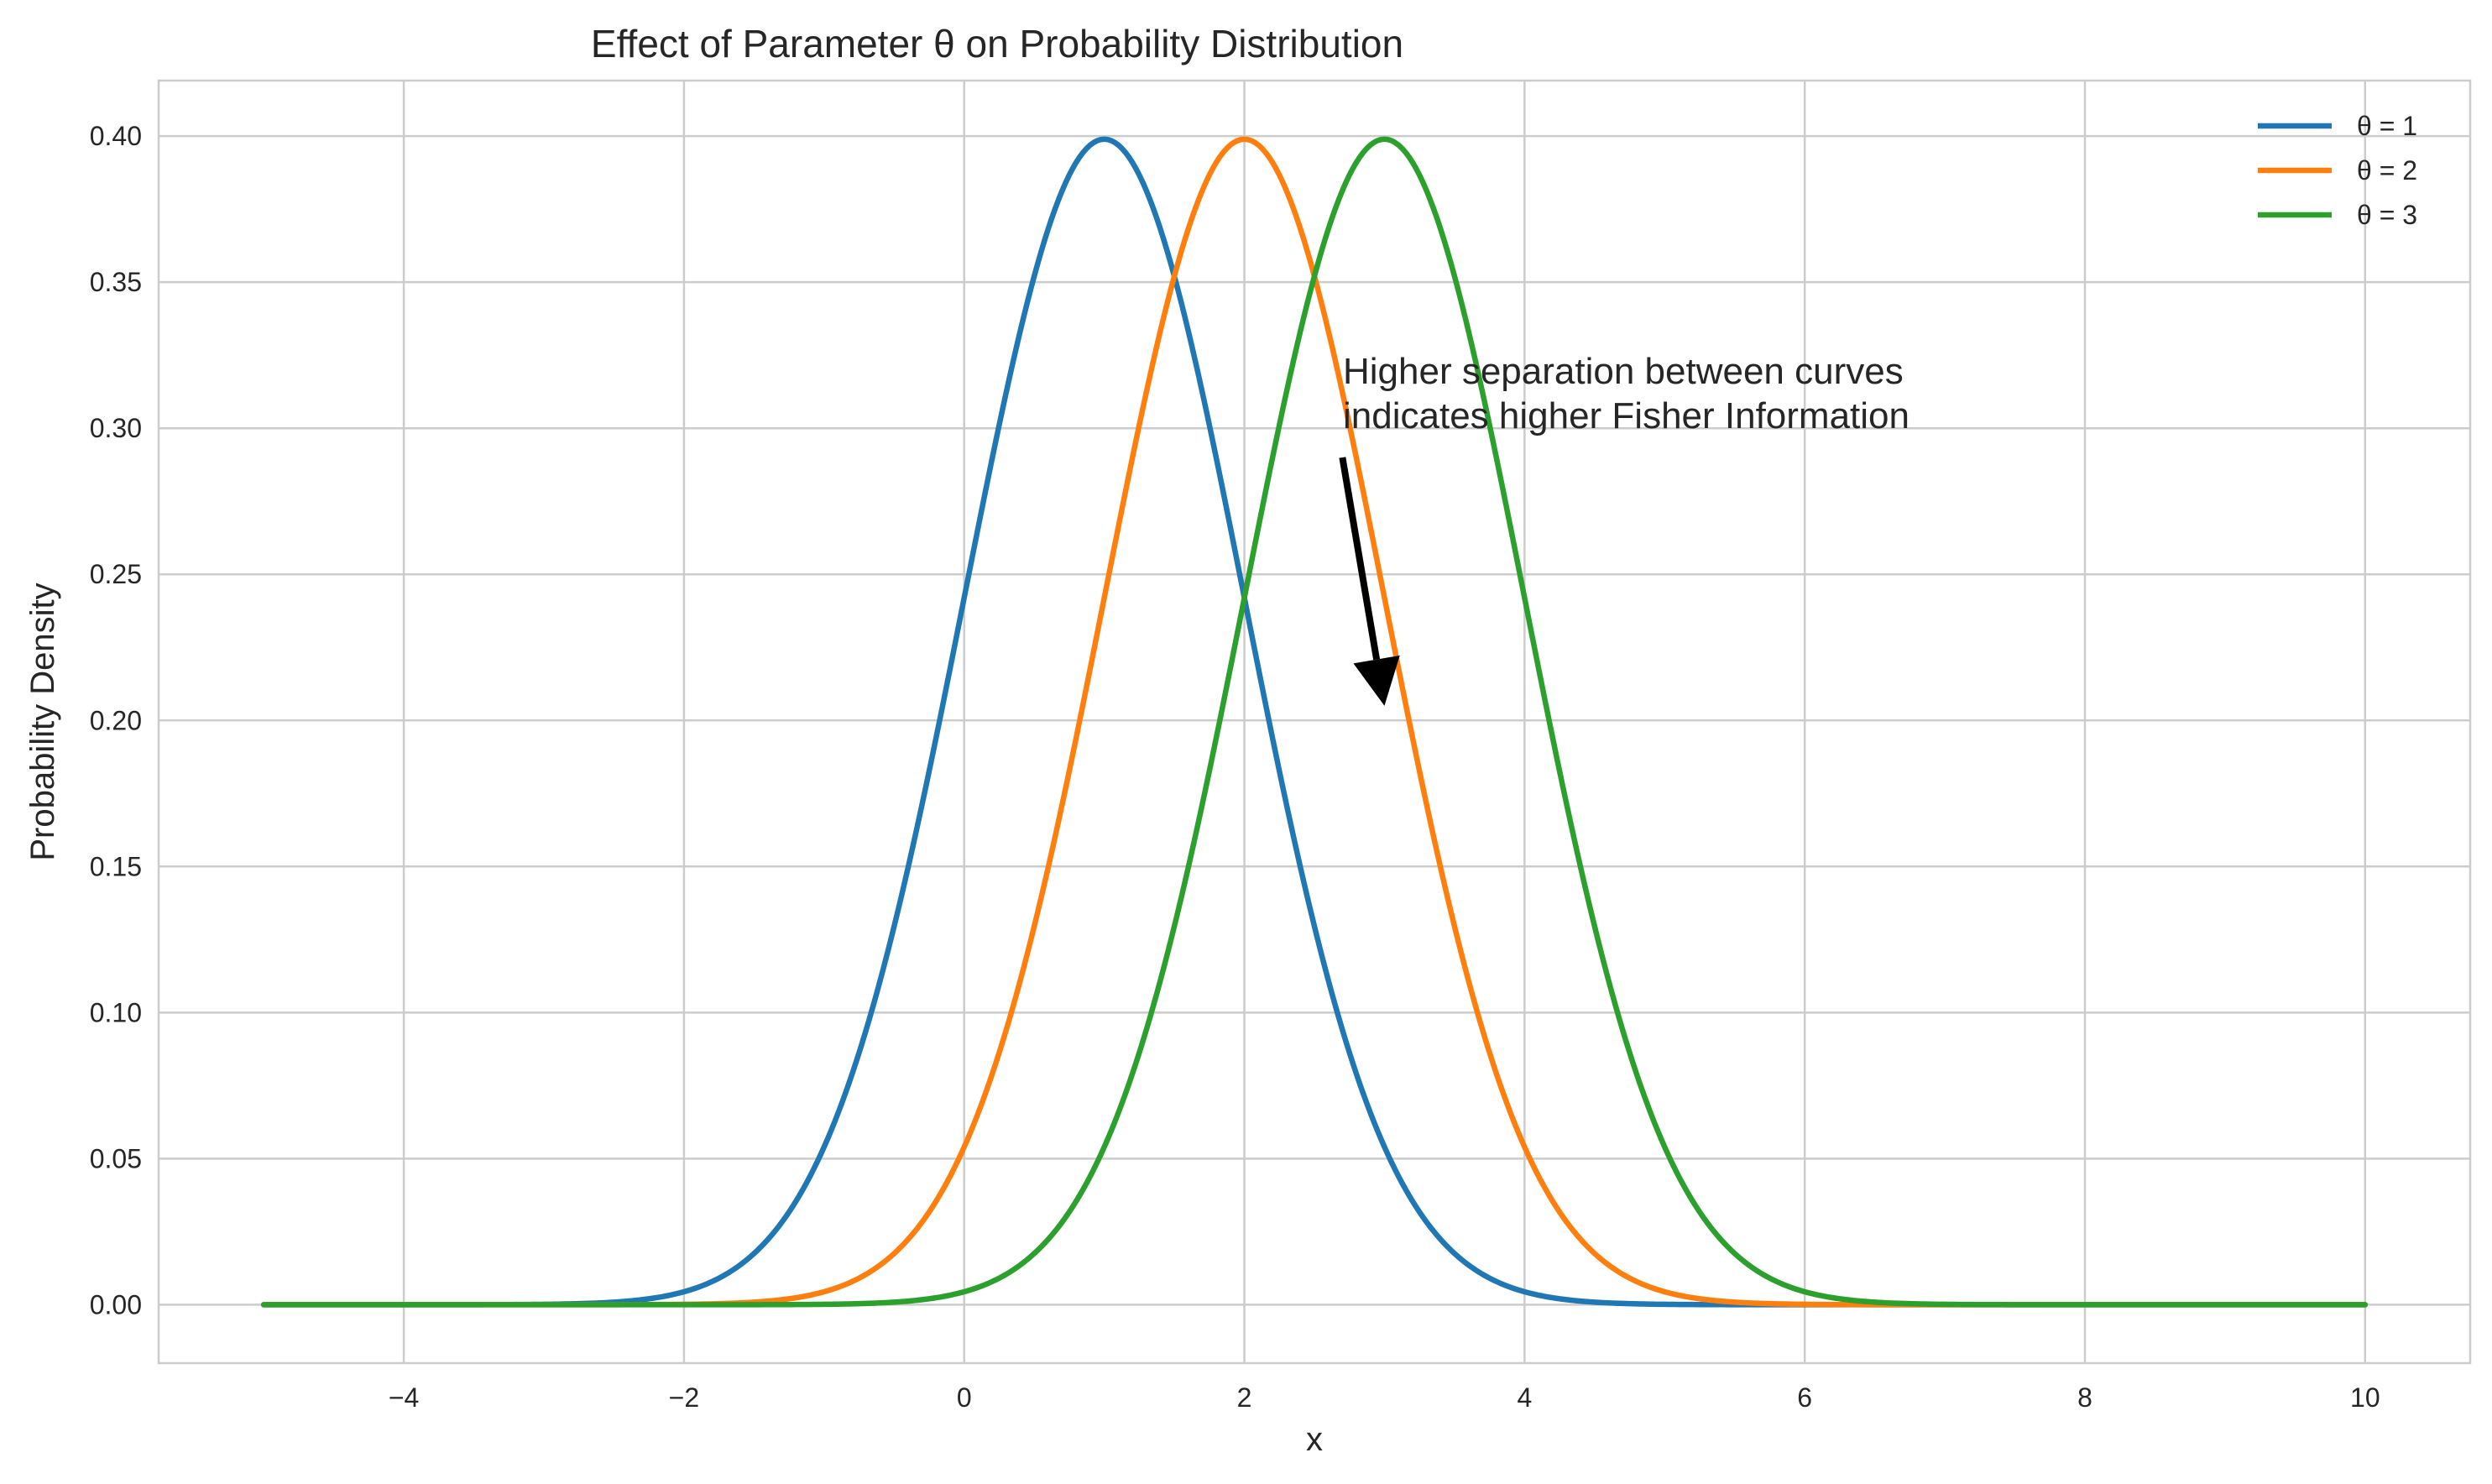 The height and width of the screenshot is (1484, 2492). Describe the element at coordinates (42, 721) in the screenshot. I see `y-axis-label: Probability Density` at that location.